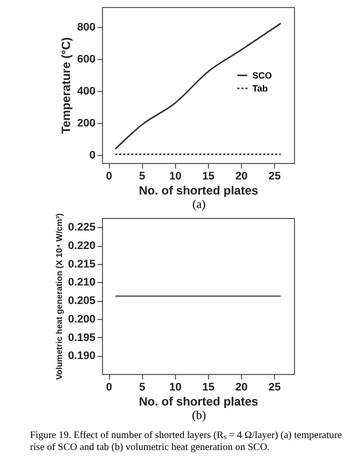 The width and height of the screenshot is (358, 464). What do you see at coordinates (59, 296) in the screenshot?
I see `y-axis-title: Volumetric heat generation (X 10⁴ W/cm³)` at bounding box center [59, 296].